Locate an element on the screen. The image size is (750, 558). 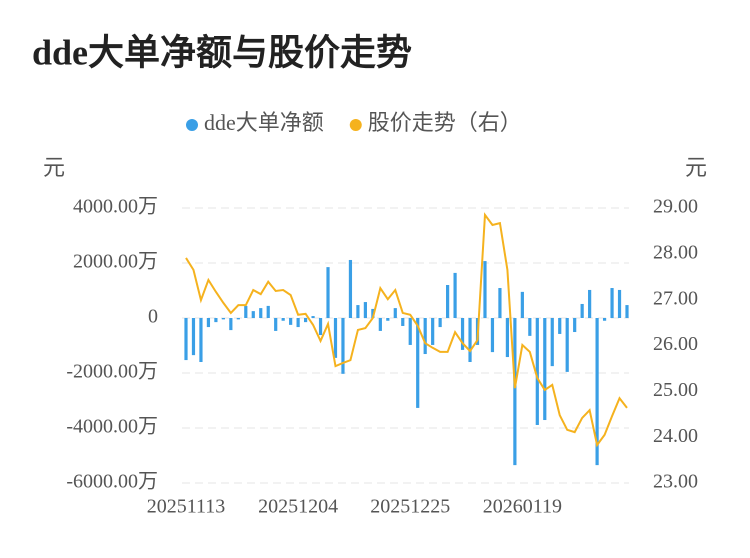
x-tick-label: 20251225 is located at coordinates (410, 507).